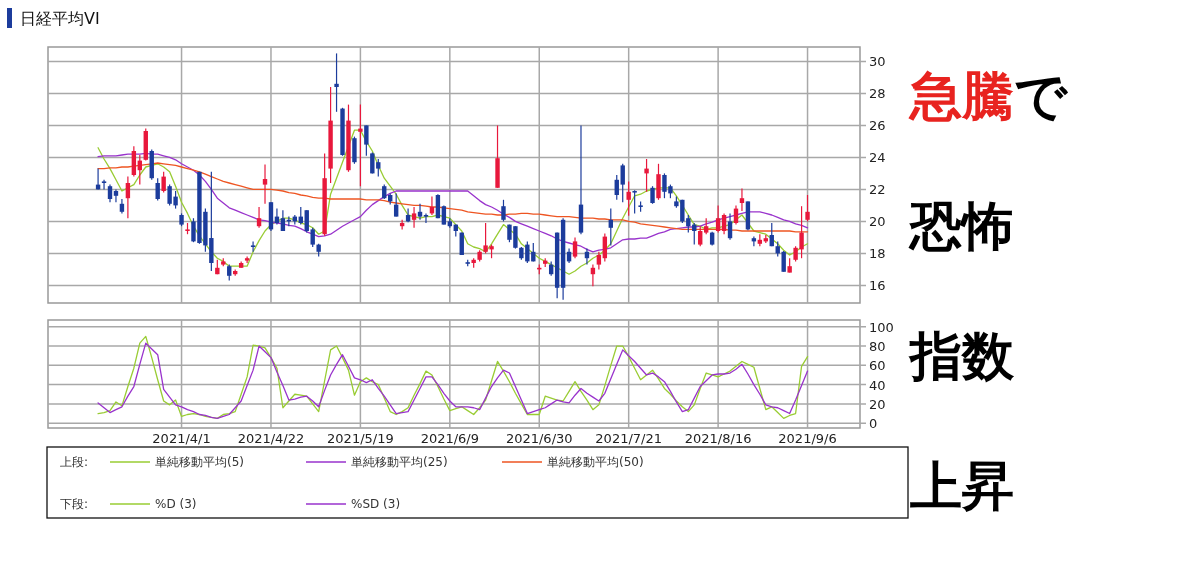 The height and width of the screenshot is (561, 1200). I want to click on y-tick-label: 0, so click(873, 424).